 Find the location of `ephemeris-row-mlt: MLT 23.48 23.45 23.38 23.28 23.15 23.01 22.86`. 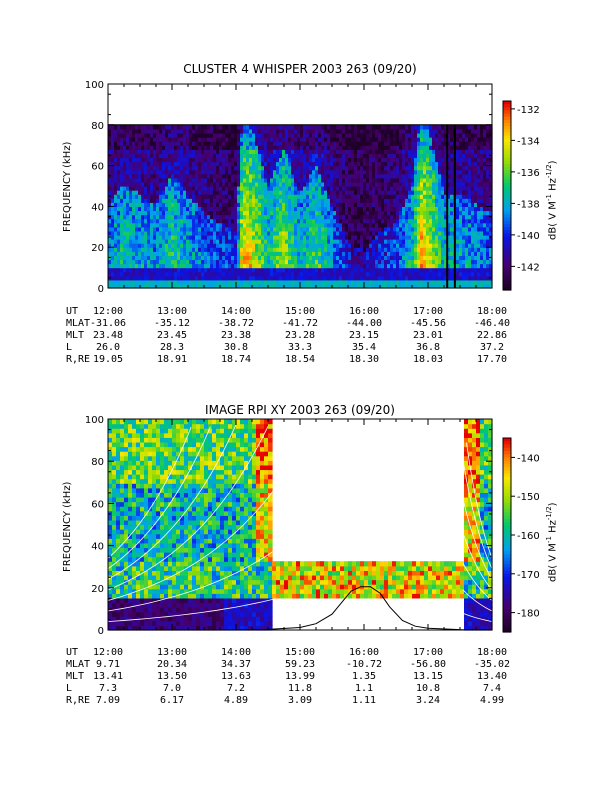

ephemeris-row-mlt: MLT 23.48 23.45 23.38 23.28 23.15 23.01 22.86 is located at coordinates (287, 336).